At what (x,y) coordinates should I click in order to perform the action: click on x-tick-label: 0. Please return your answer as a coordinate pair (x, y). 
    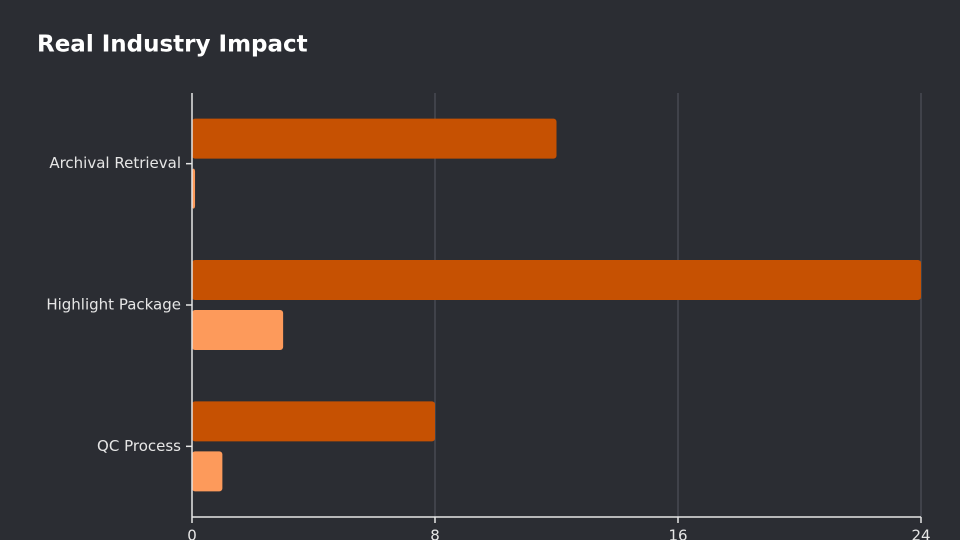
    Looking at the image, I should click on (192, 533).